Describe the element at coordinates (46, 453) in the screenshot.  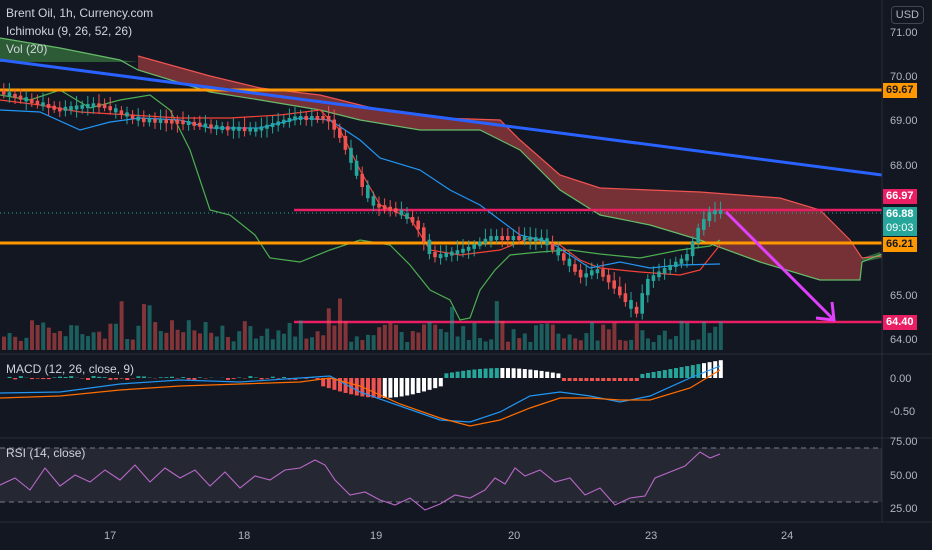
I see `rsi-legend: RSI (14, close)` at that location.